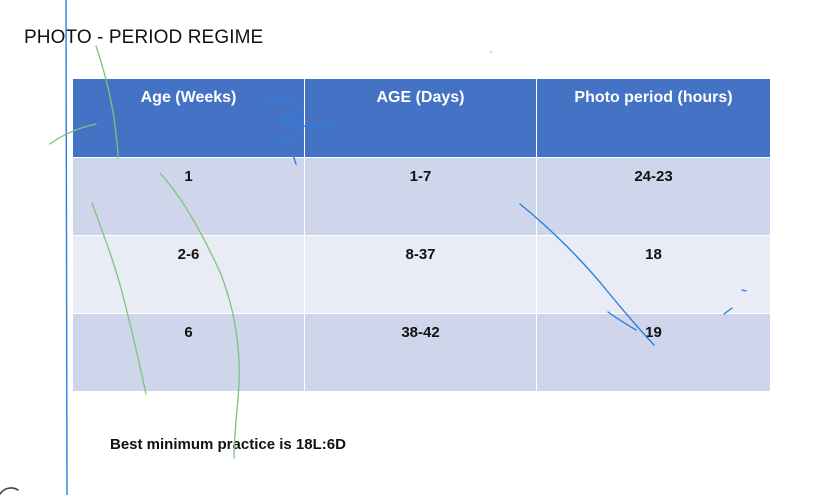 The width and height of the screenshot is (813, 495). What do you see at coordinates (188, 352) in the screenshot?
I see `cell-age-weeks: 6` at bounding box center [188, 352].